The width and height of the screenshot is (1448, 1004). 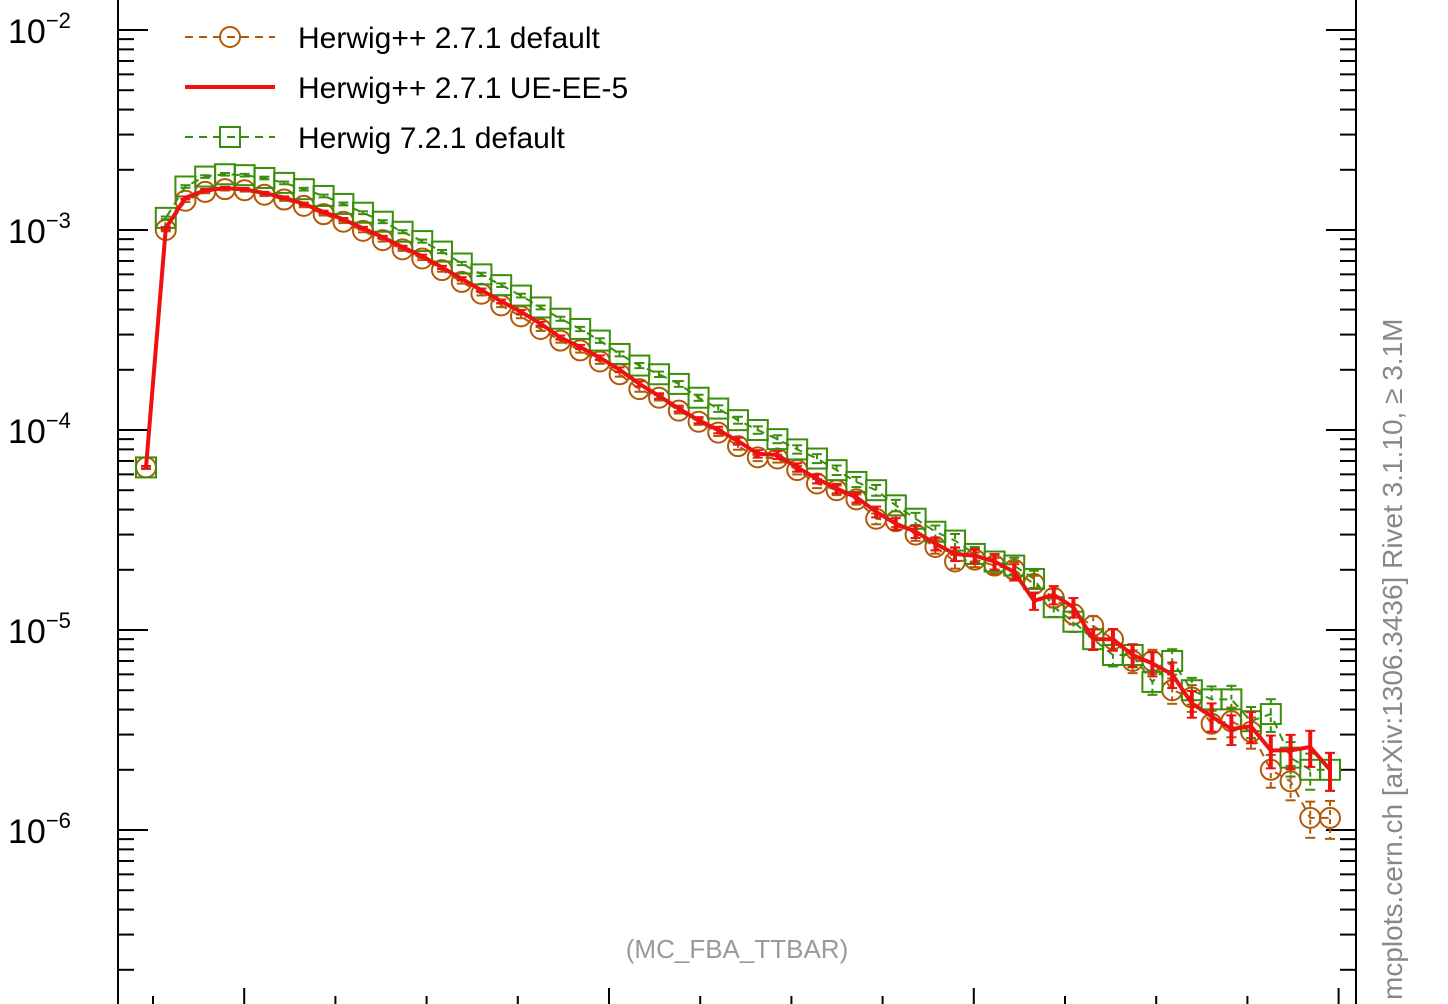 I want to click on ytick-label: 10⁻⁵, so click(x=39, y=629).